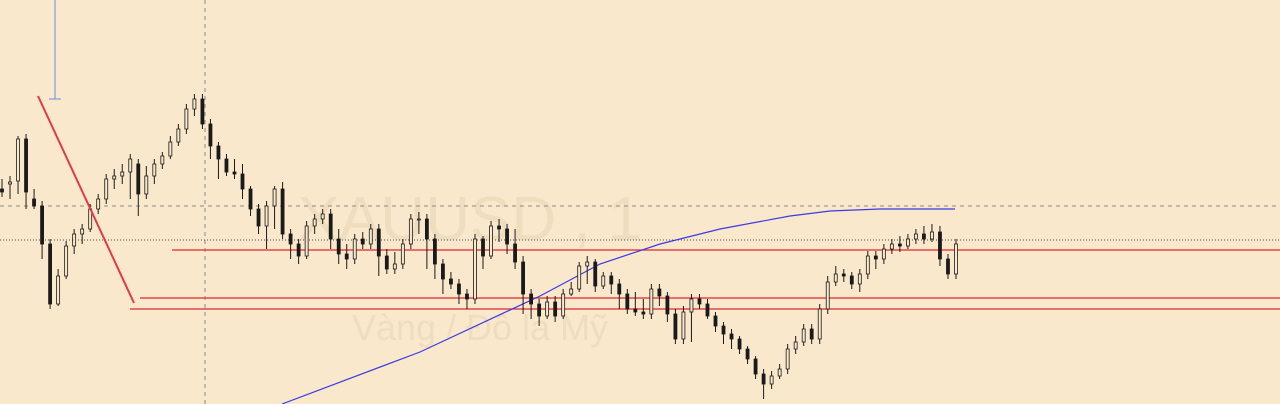  What do you see at coordinates (86, 199) in the screenshot?
I see `trend-line` at bounding box center [86, 199].